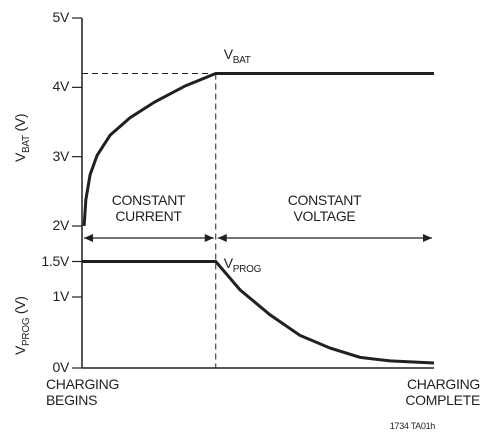 The width and height of the screenshot is (483, 436). Describe the element at coordinates (60, 296) in the screenshot. I see `y-tick-label: 1V` at that location.